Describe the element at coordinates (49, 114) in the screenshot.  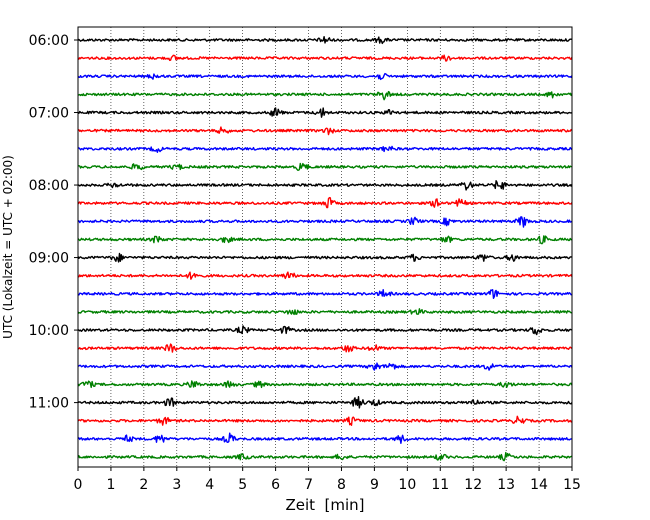
I see `y-tick-label: 07:00` at that location.